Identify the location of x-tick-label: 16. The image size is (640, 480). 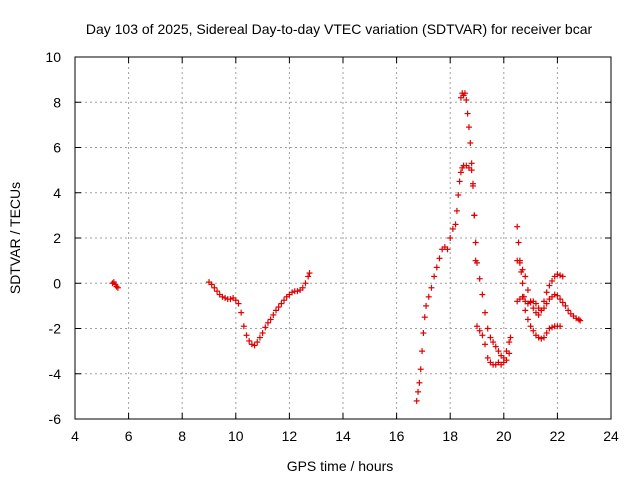
(397, 436).